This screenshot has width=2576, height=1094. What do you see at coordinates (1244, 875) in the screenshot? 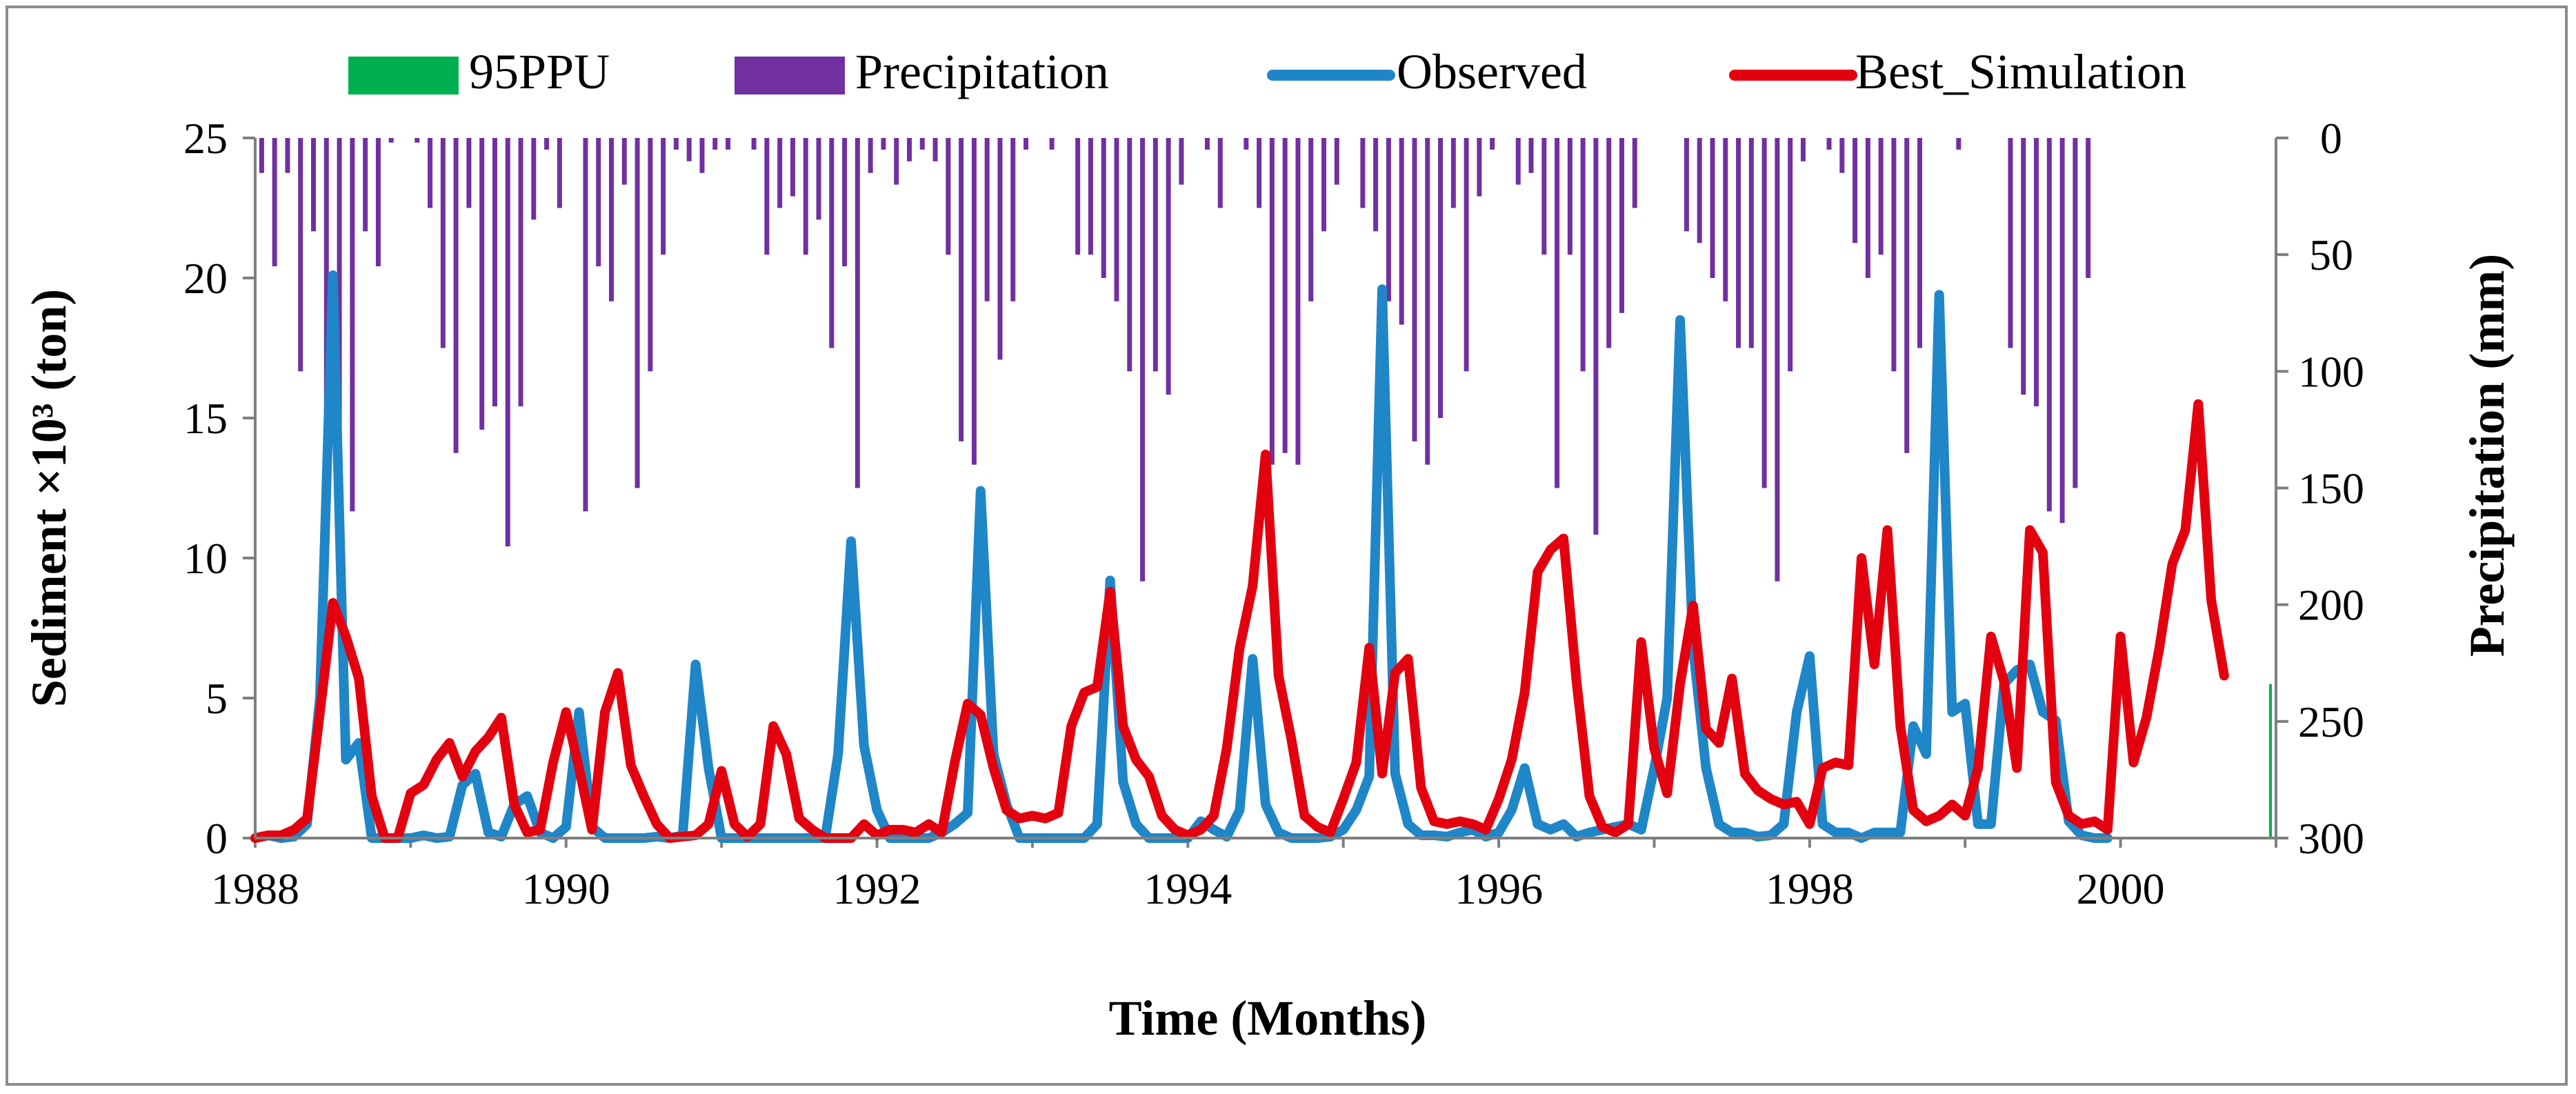
I see `x-ticks: 1988 1990 1992 1994 1996 1998 2000` at bounding box center [1244, 875].